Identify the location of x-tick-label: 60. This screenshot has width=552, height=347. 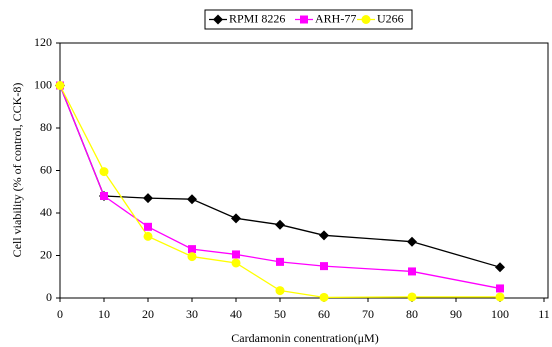
(324, 314).